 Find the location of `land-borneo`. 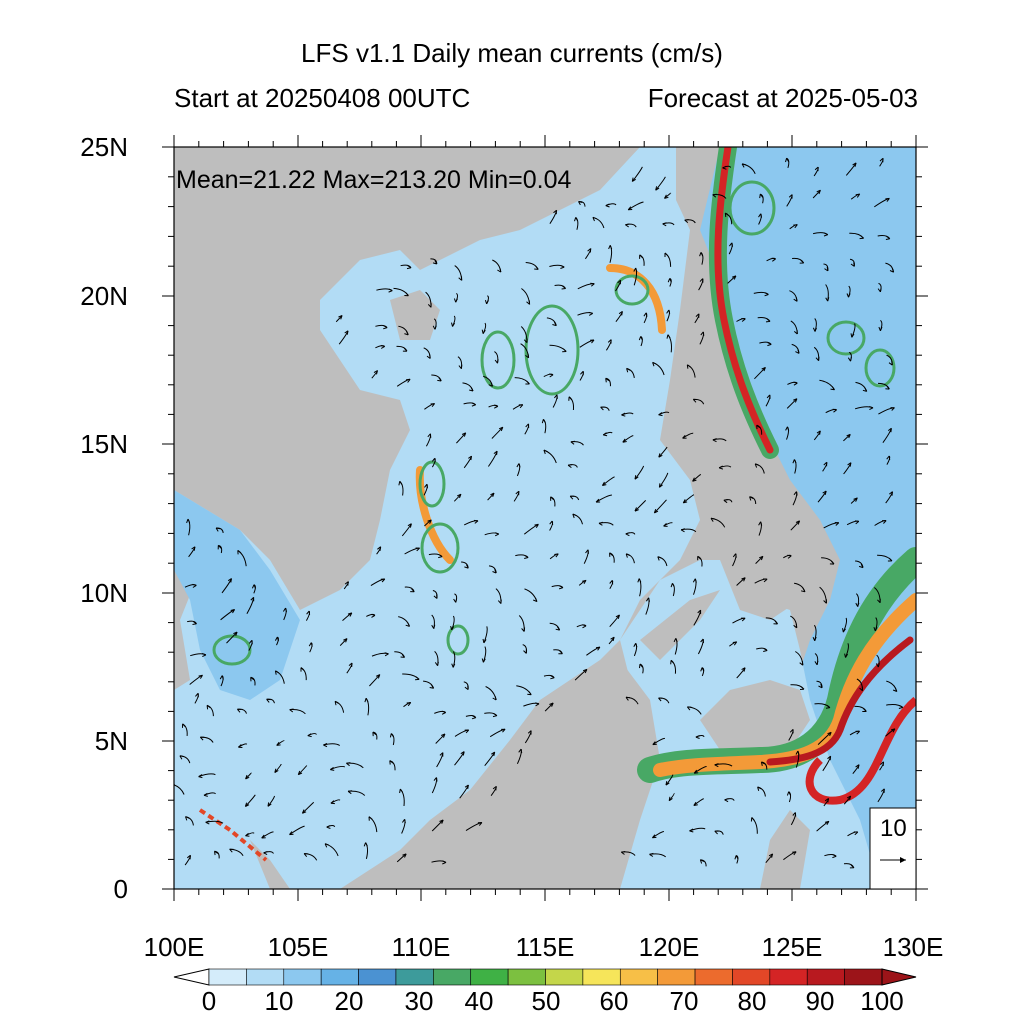

land-borneo is located at coordinates (540, 774).